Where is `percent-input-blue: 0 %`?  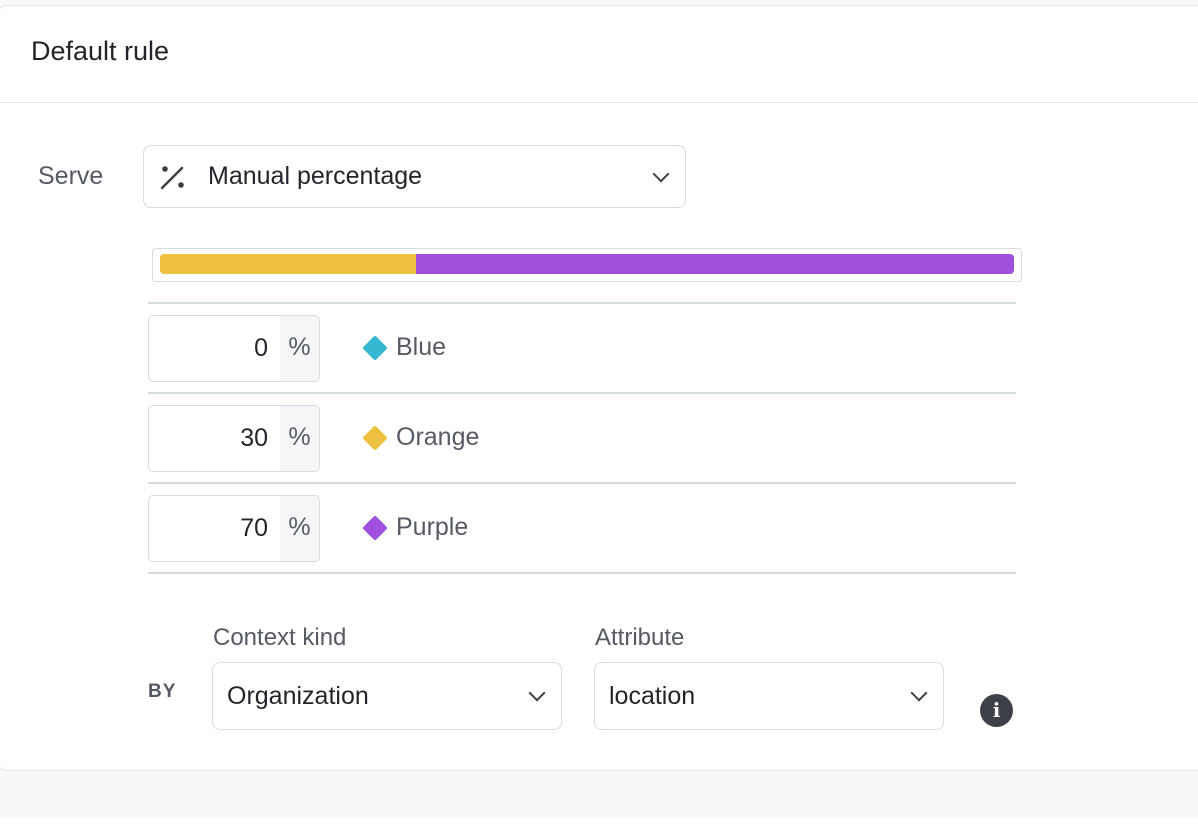 percent-input-blue: 0 % is located at coordinates (234, 348).